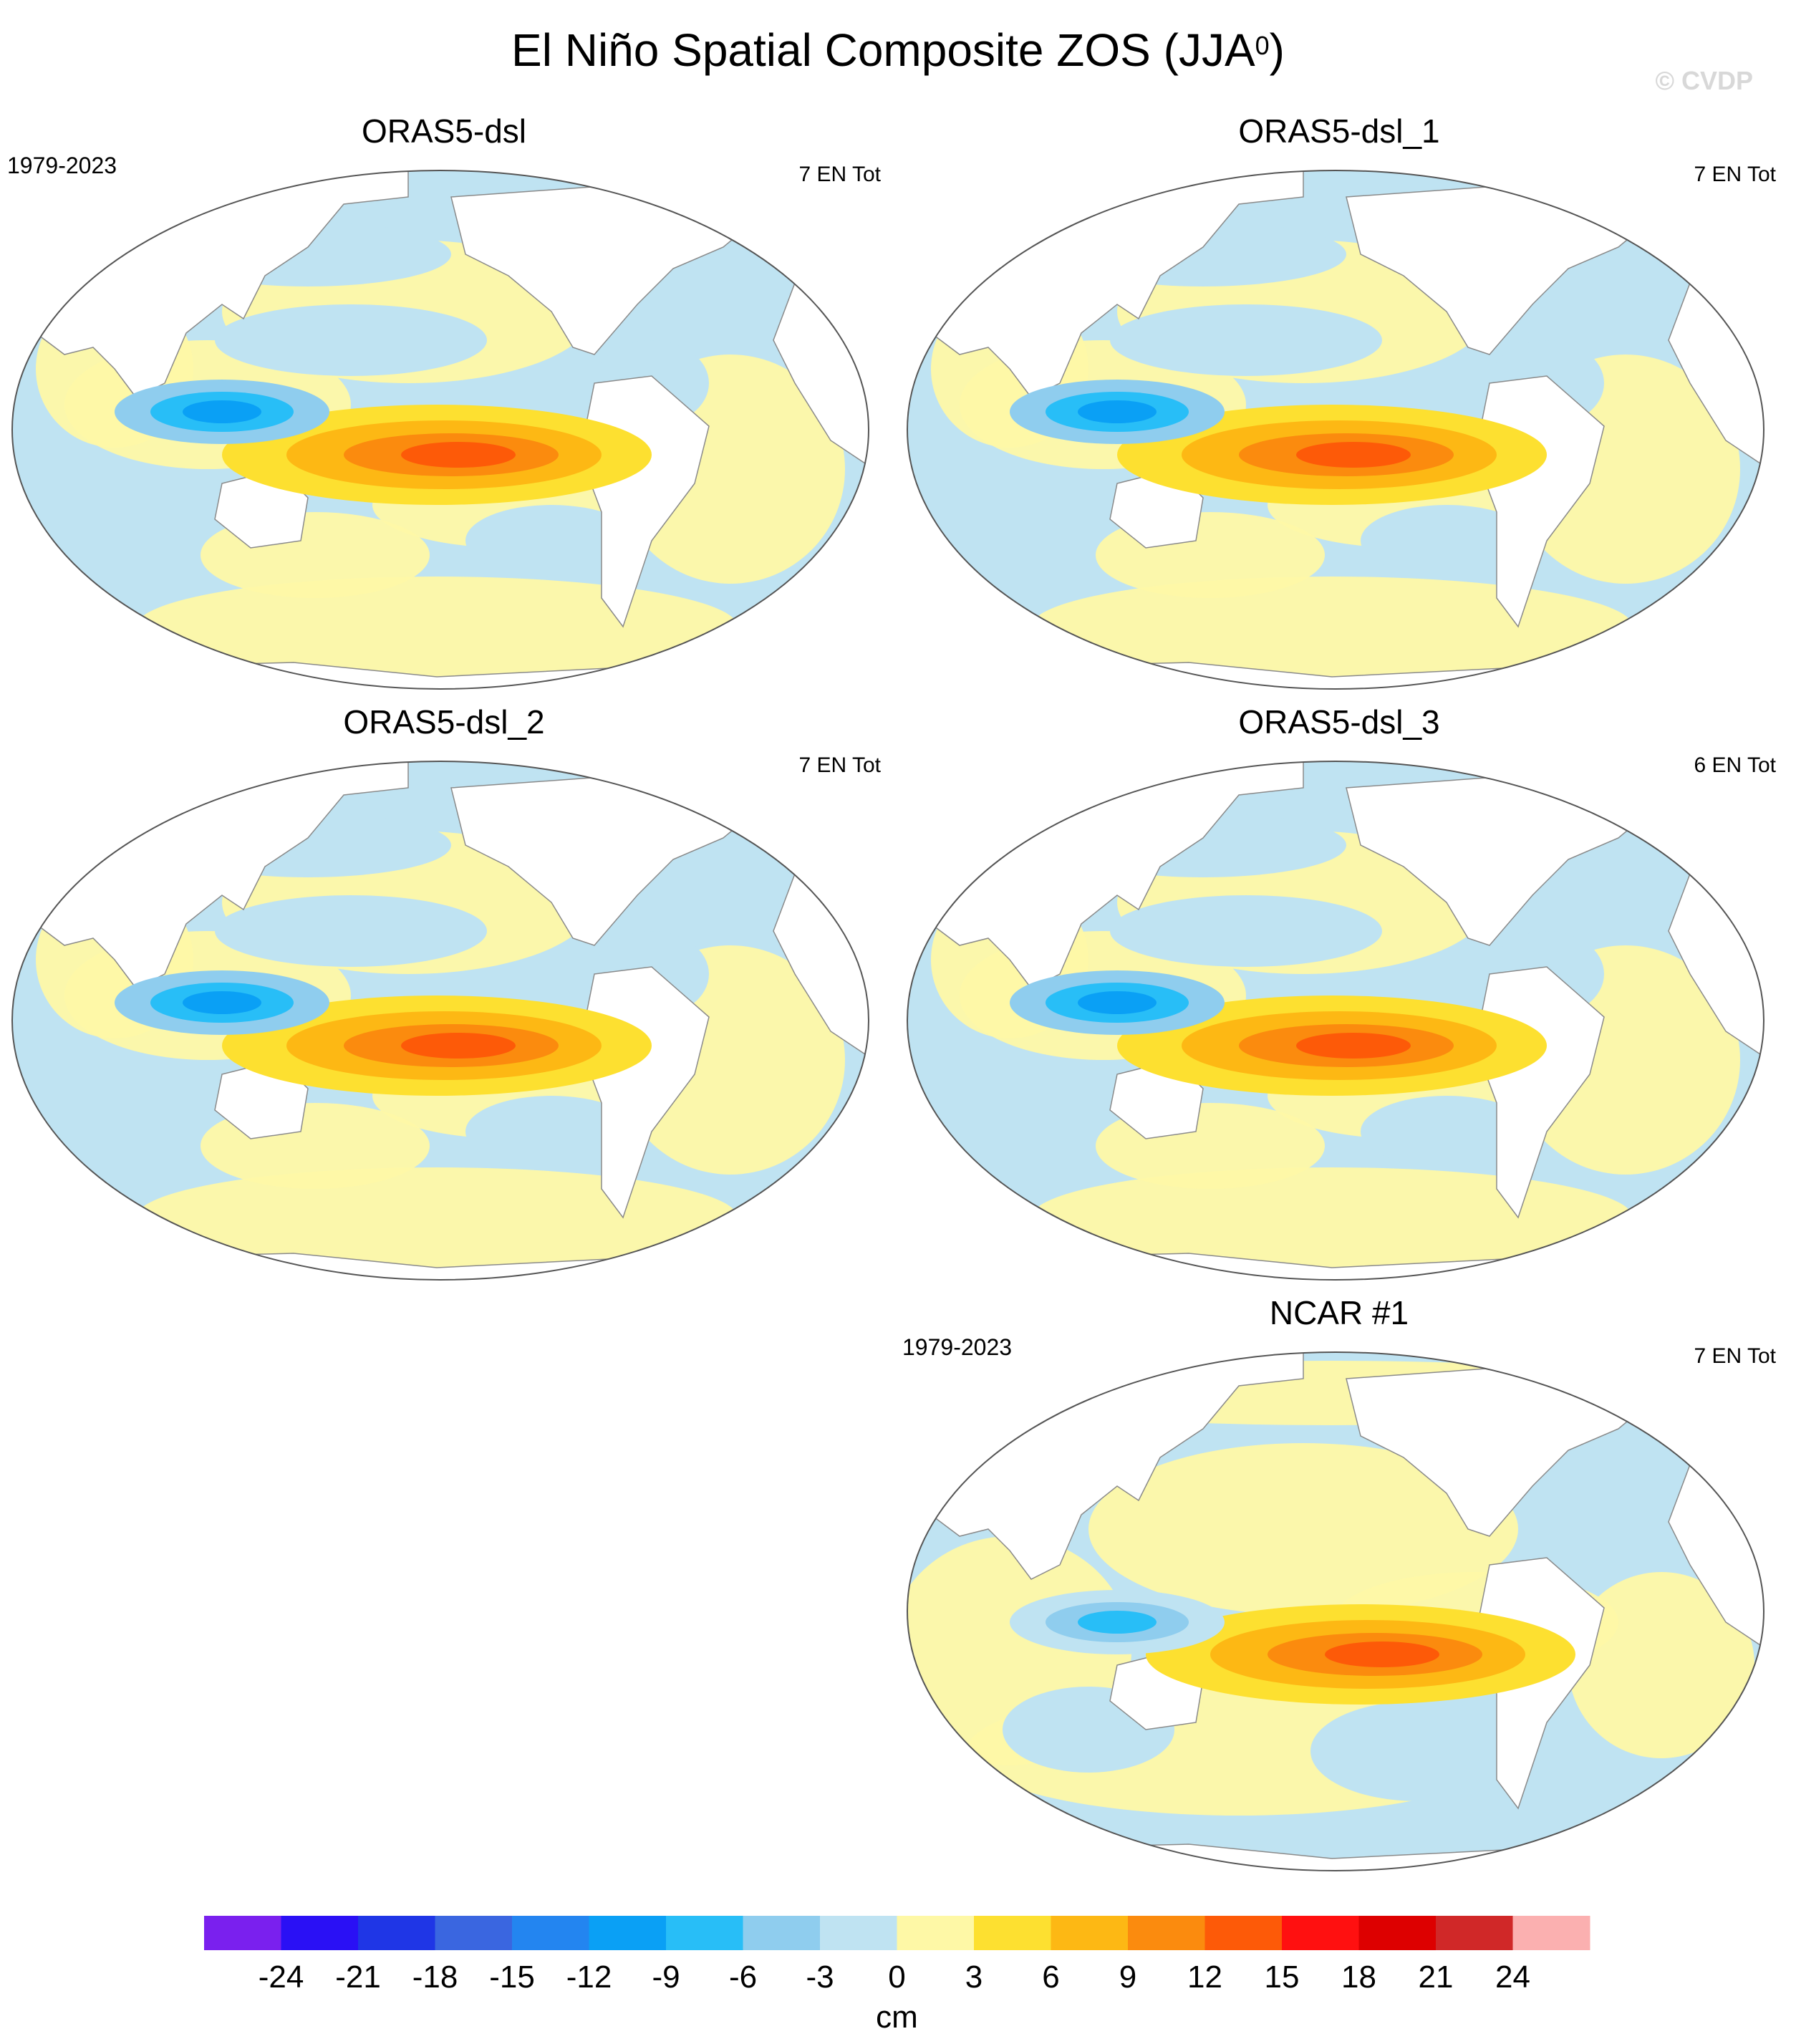 The width and height of the screenshot is (1796, 2044). I want to click on colorbar-tick-label: -6, so click(743, 1977).